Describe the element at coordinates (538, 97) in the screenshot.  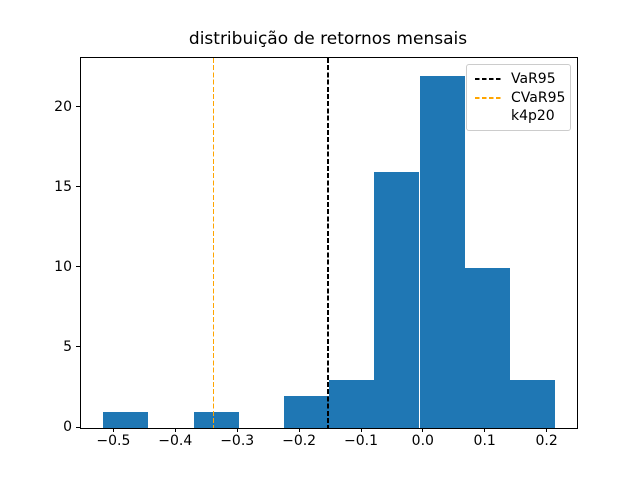
I see `legend-label-cvar95: CVaR95` at that location.